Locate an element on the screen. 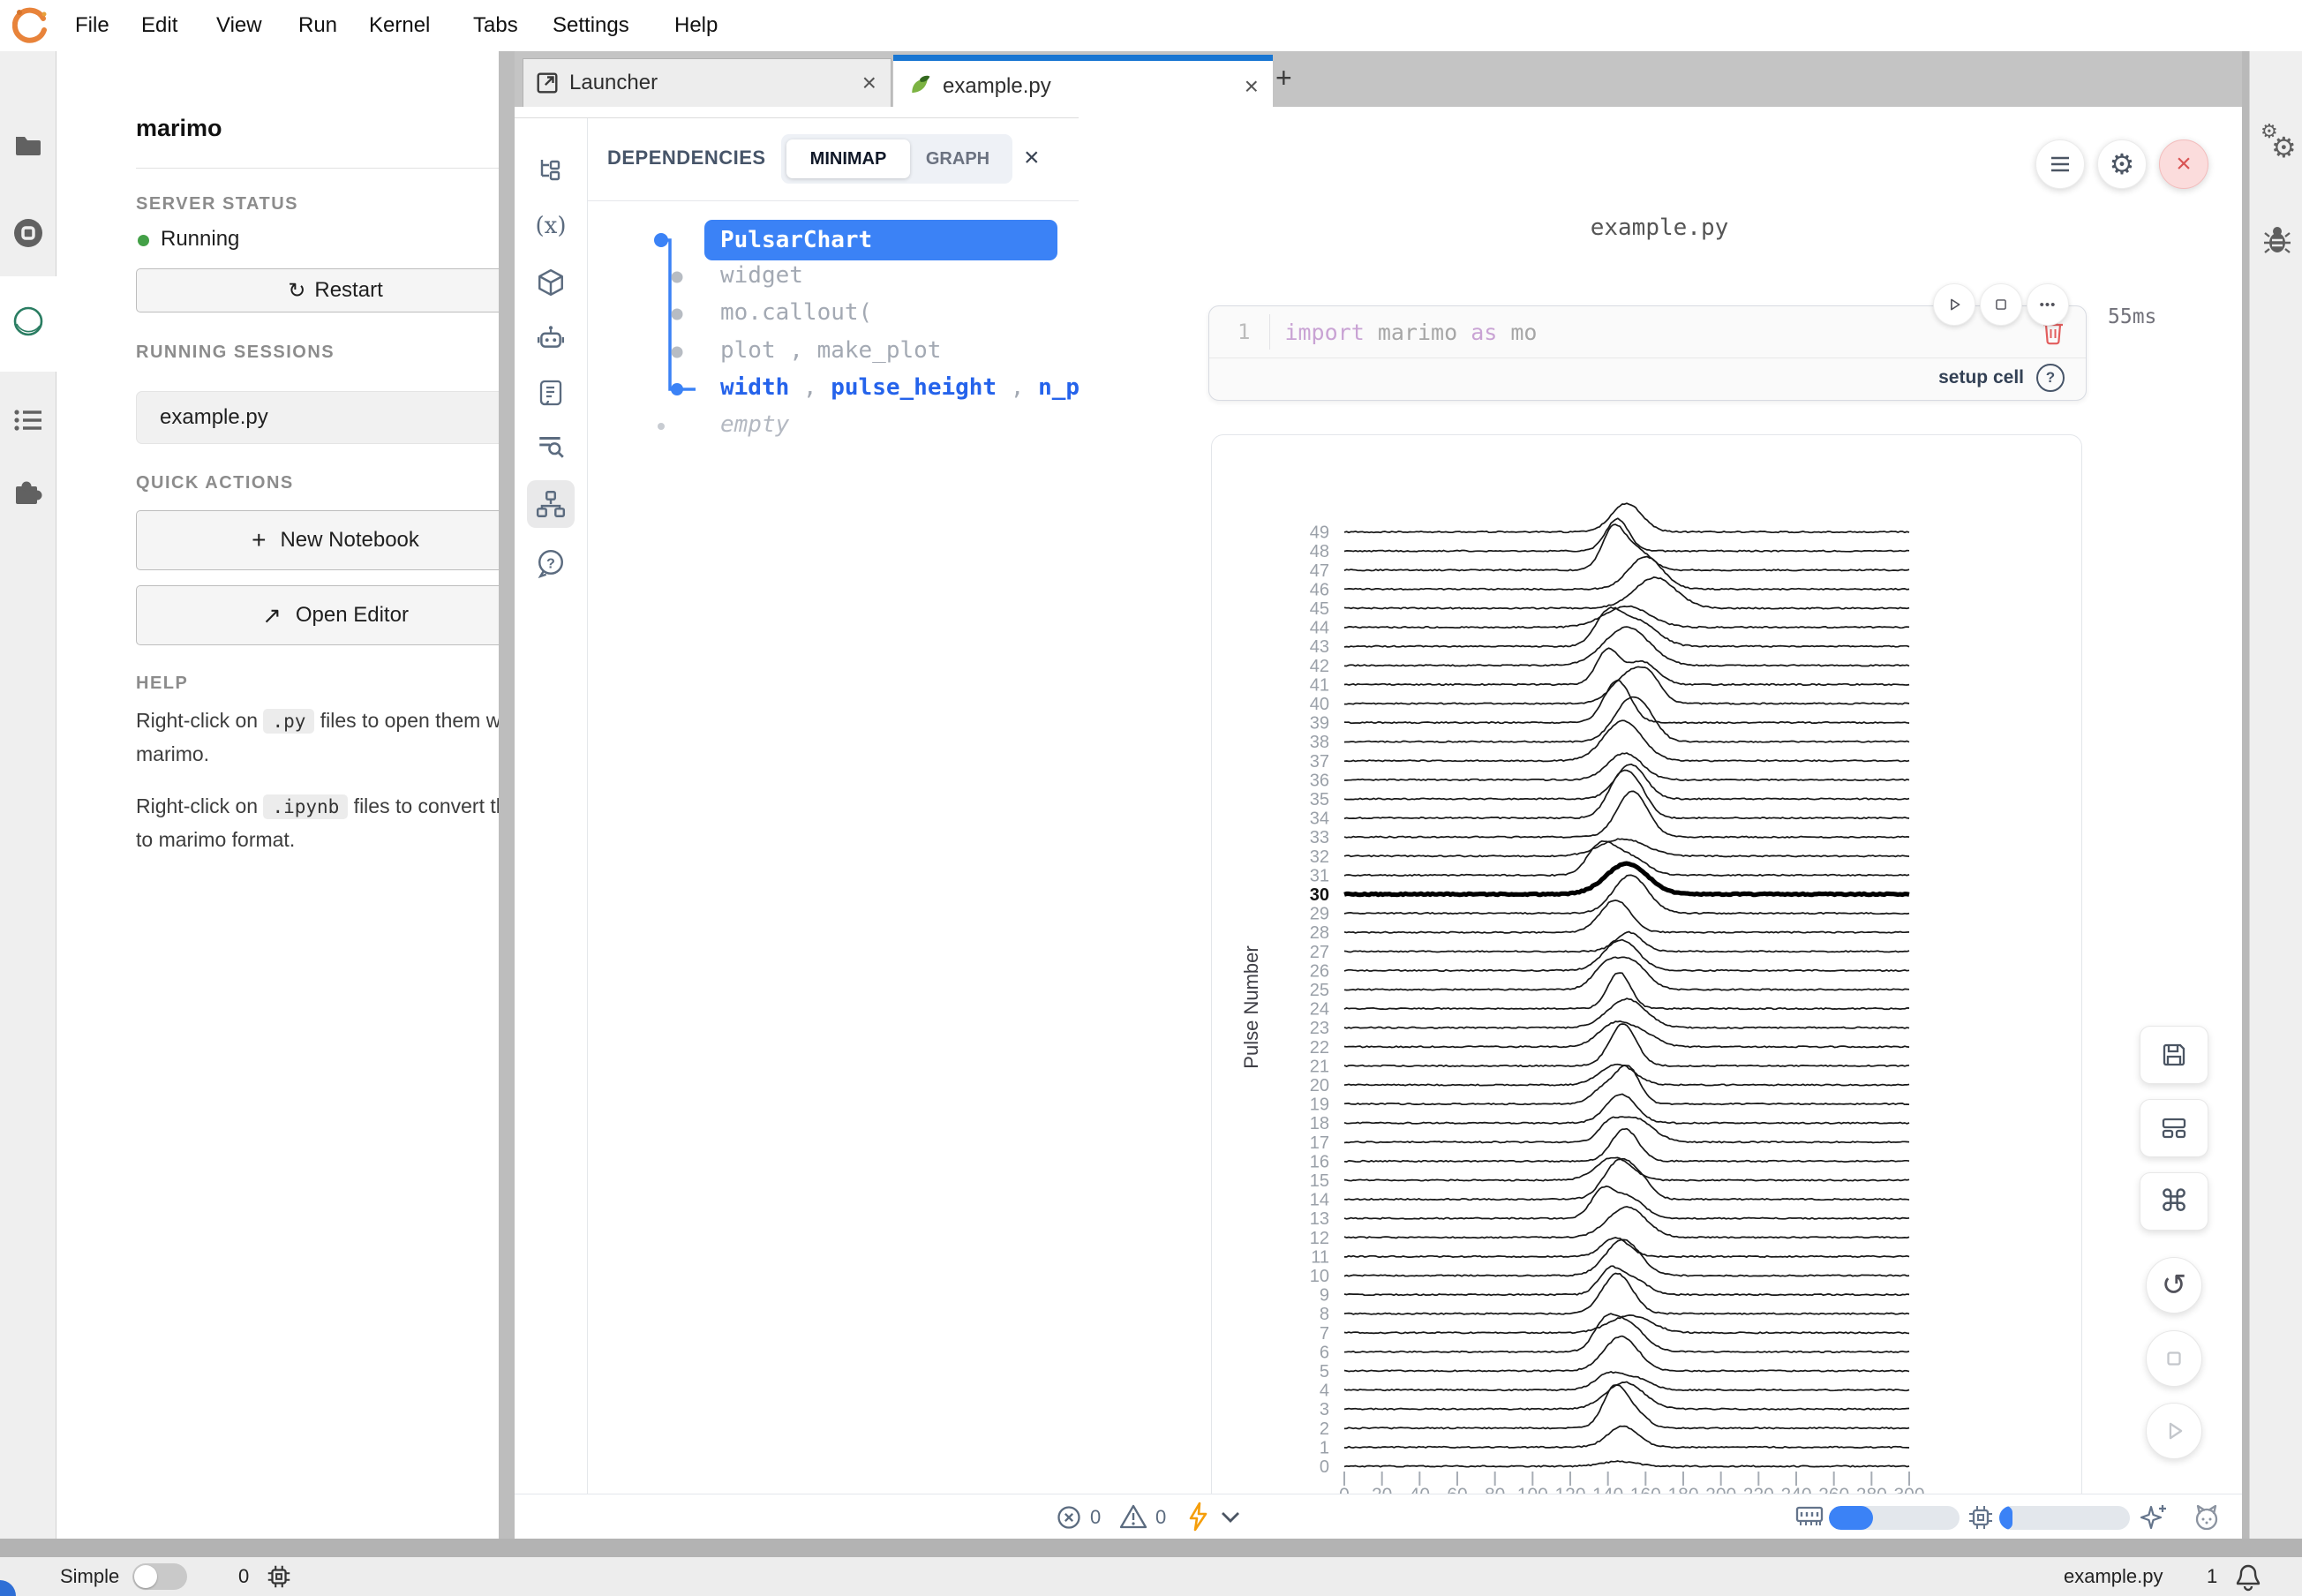 The width and height of the screenshot is (2302, 1596). marimo-sidebar-icon is located at coordinates (28, 321).